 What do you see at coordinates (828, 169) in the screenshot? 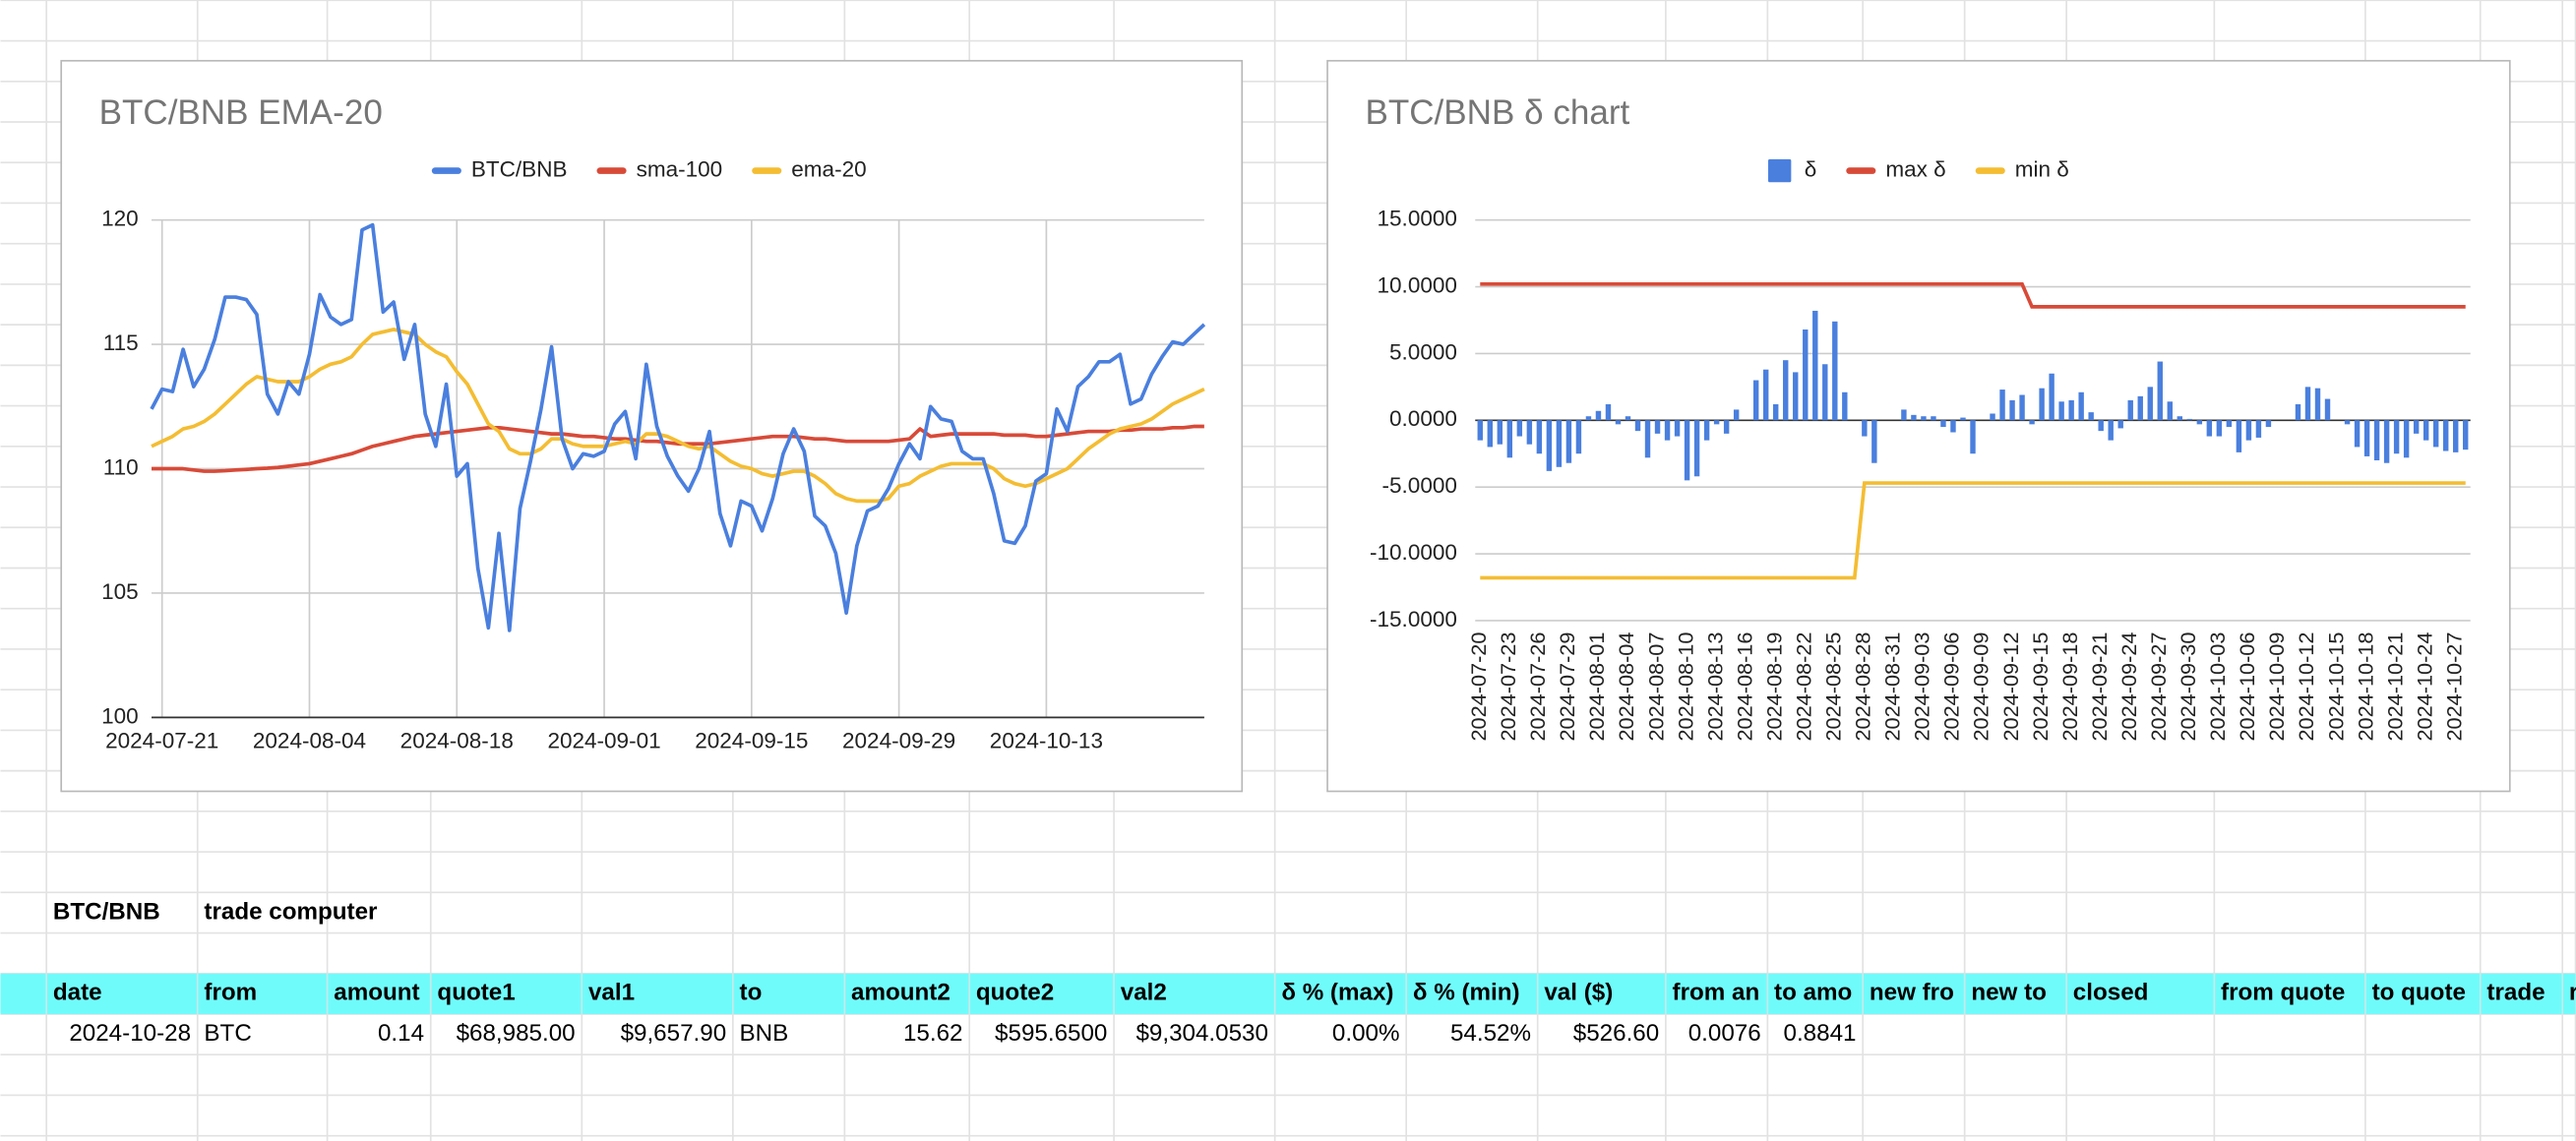
I see `legend-label: ema-20` at bounding box center [828, 169].